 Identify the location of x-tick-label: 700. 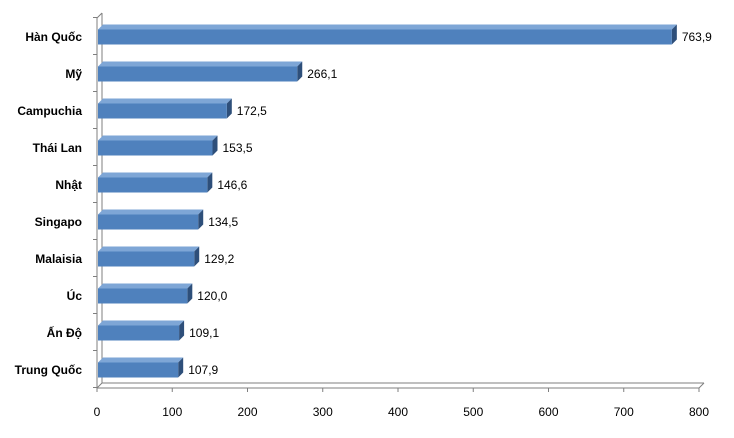
(624, 412).